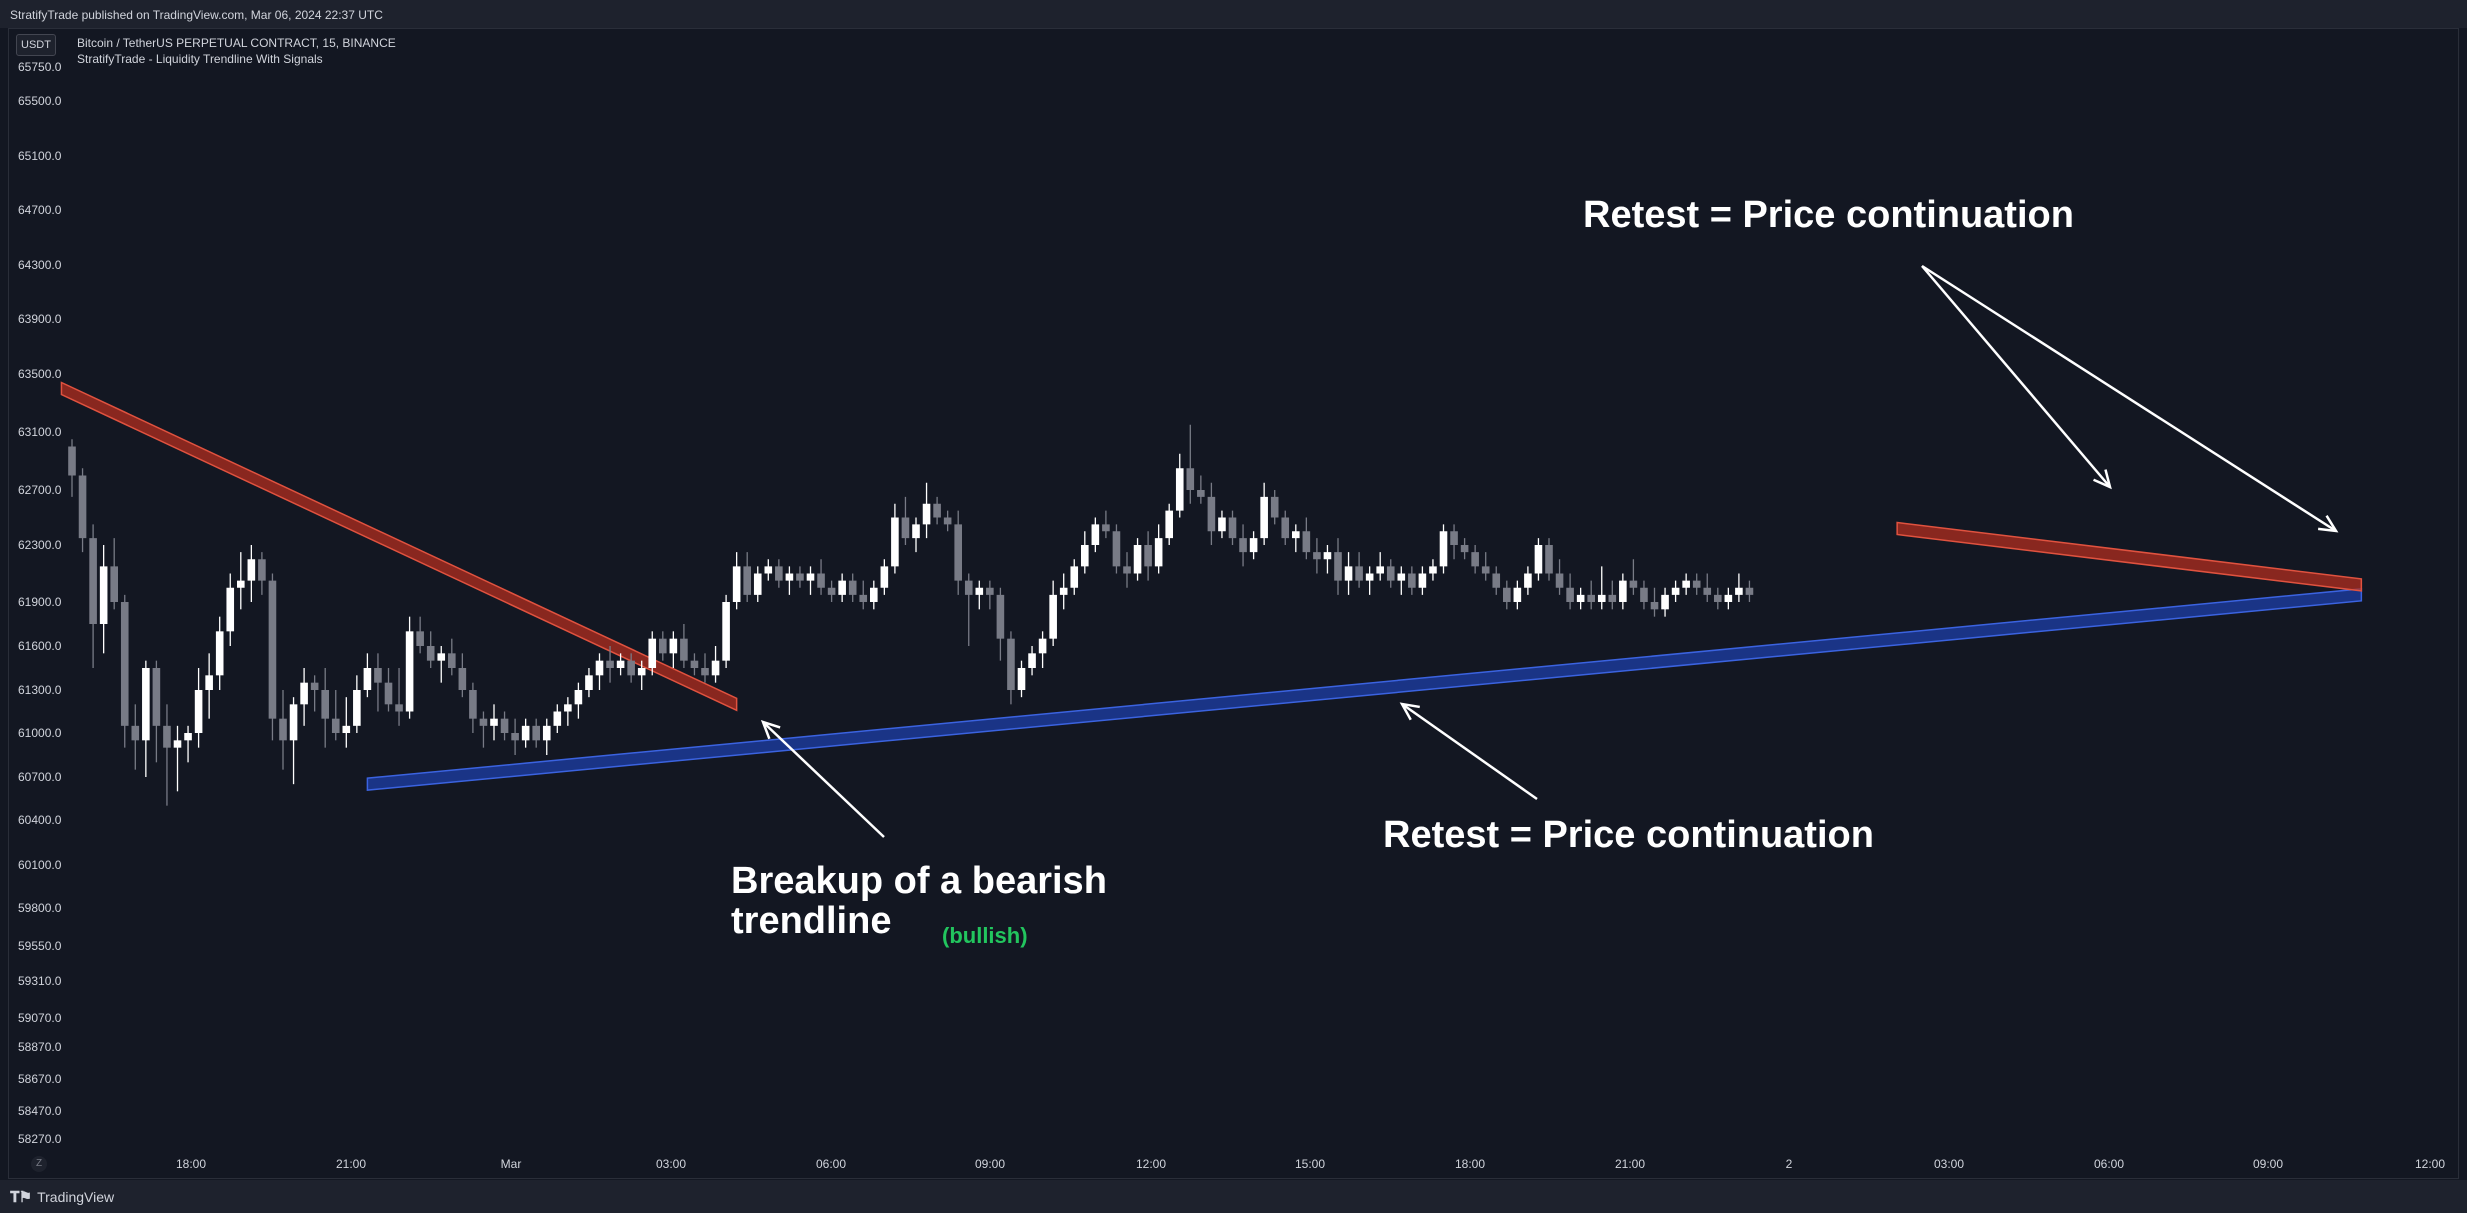 The image size is (2467, 1213). I want to click on y-tick-label: 58470.0, so click(40, 1111).